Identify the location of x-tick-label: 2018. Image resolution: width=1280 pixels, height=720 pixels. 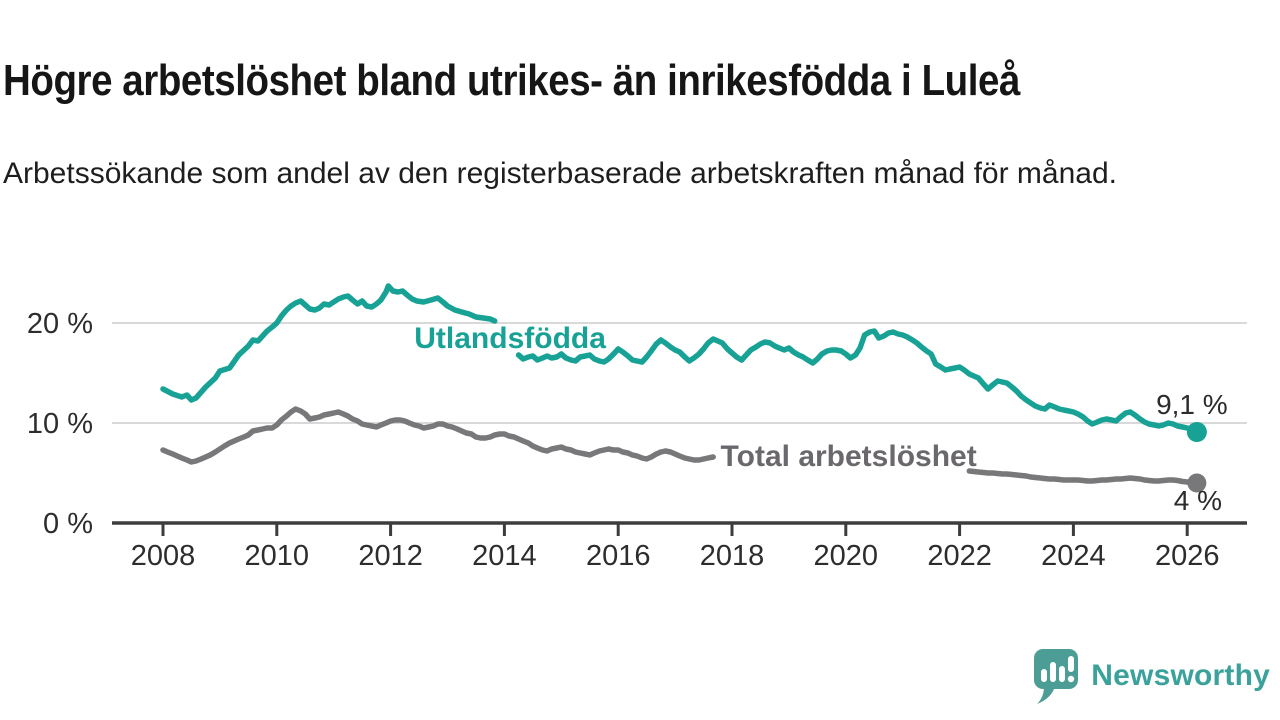
(732, 556).